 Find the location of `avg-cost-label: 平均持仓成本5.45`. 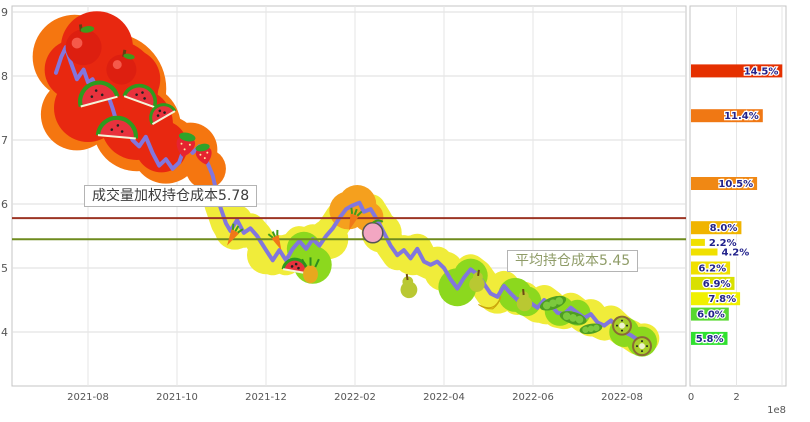

avg-cost-label: 平均持仓成本5.45 is located at coordinates (573, 261).